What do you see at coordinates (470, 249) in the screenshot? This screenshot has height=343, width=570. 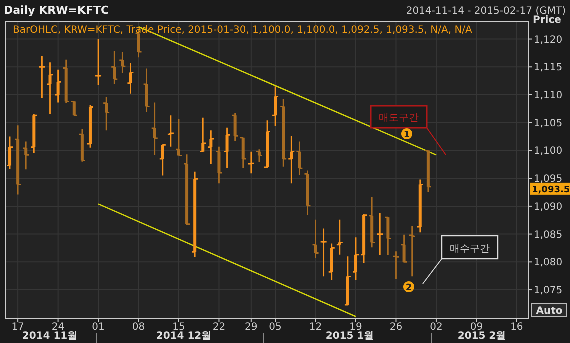 I see `annotation: 매수구간` at bounding box center [470, 249].